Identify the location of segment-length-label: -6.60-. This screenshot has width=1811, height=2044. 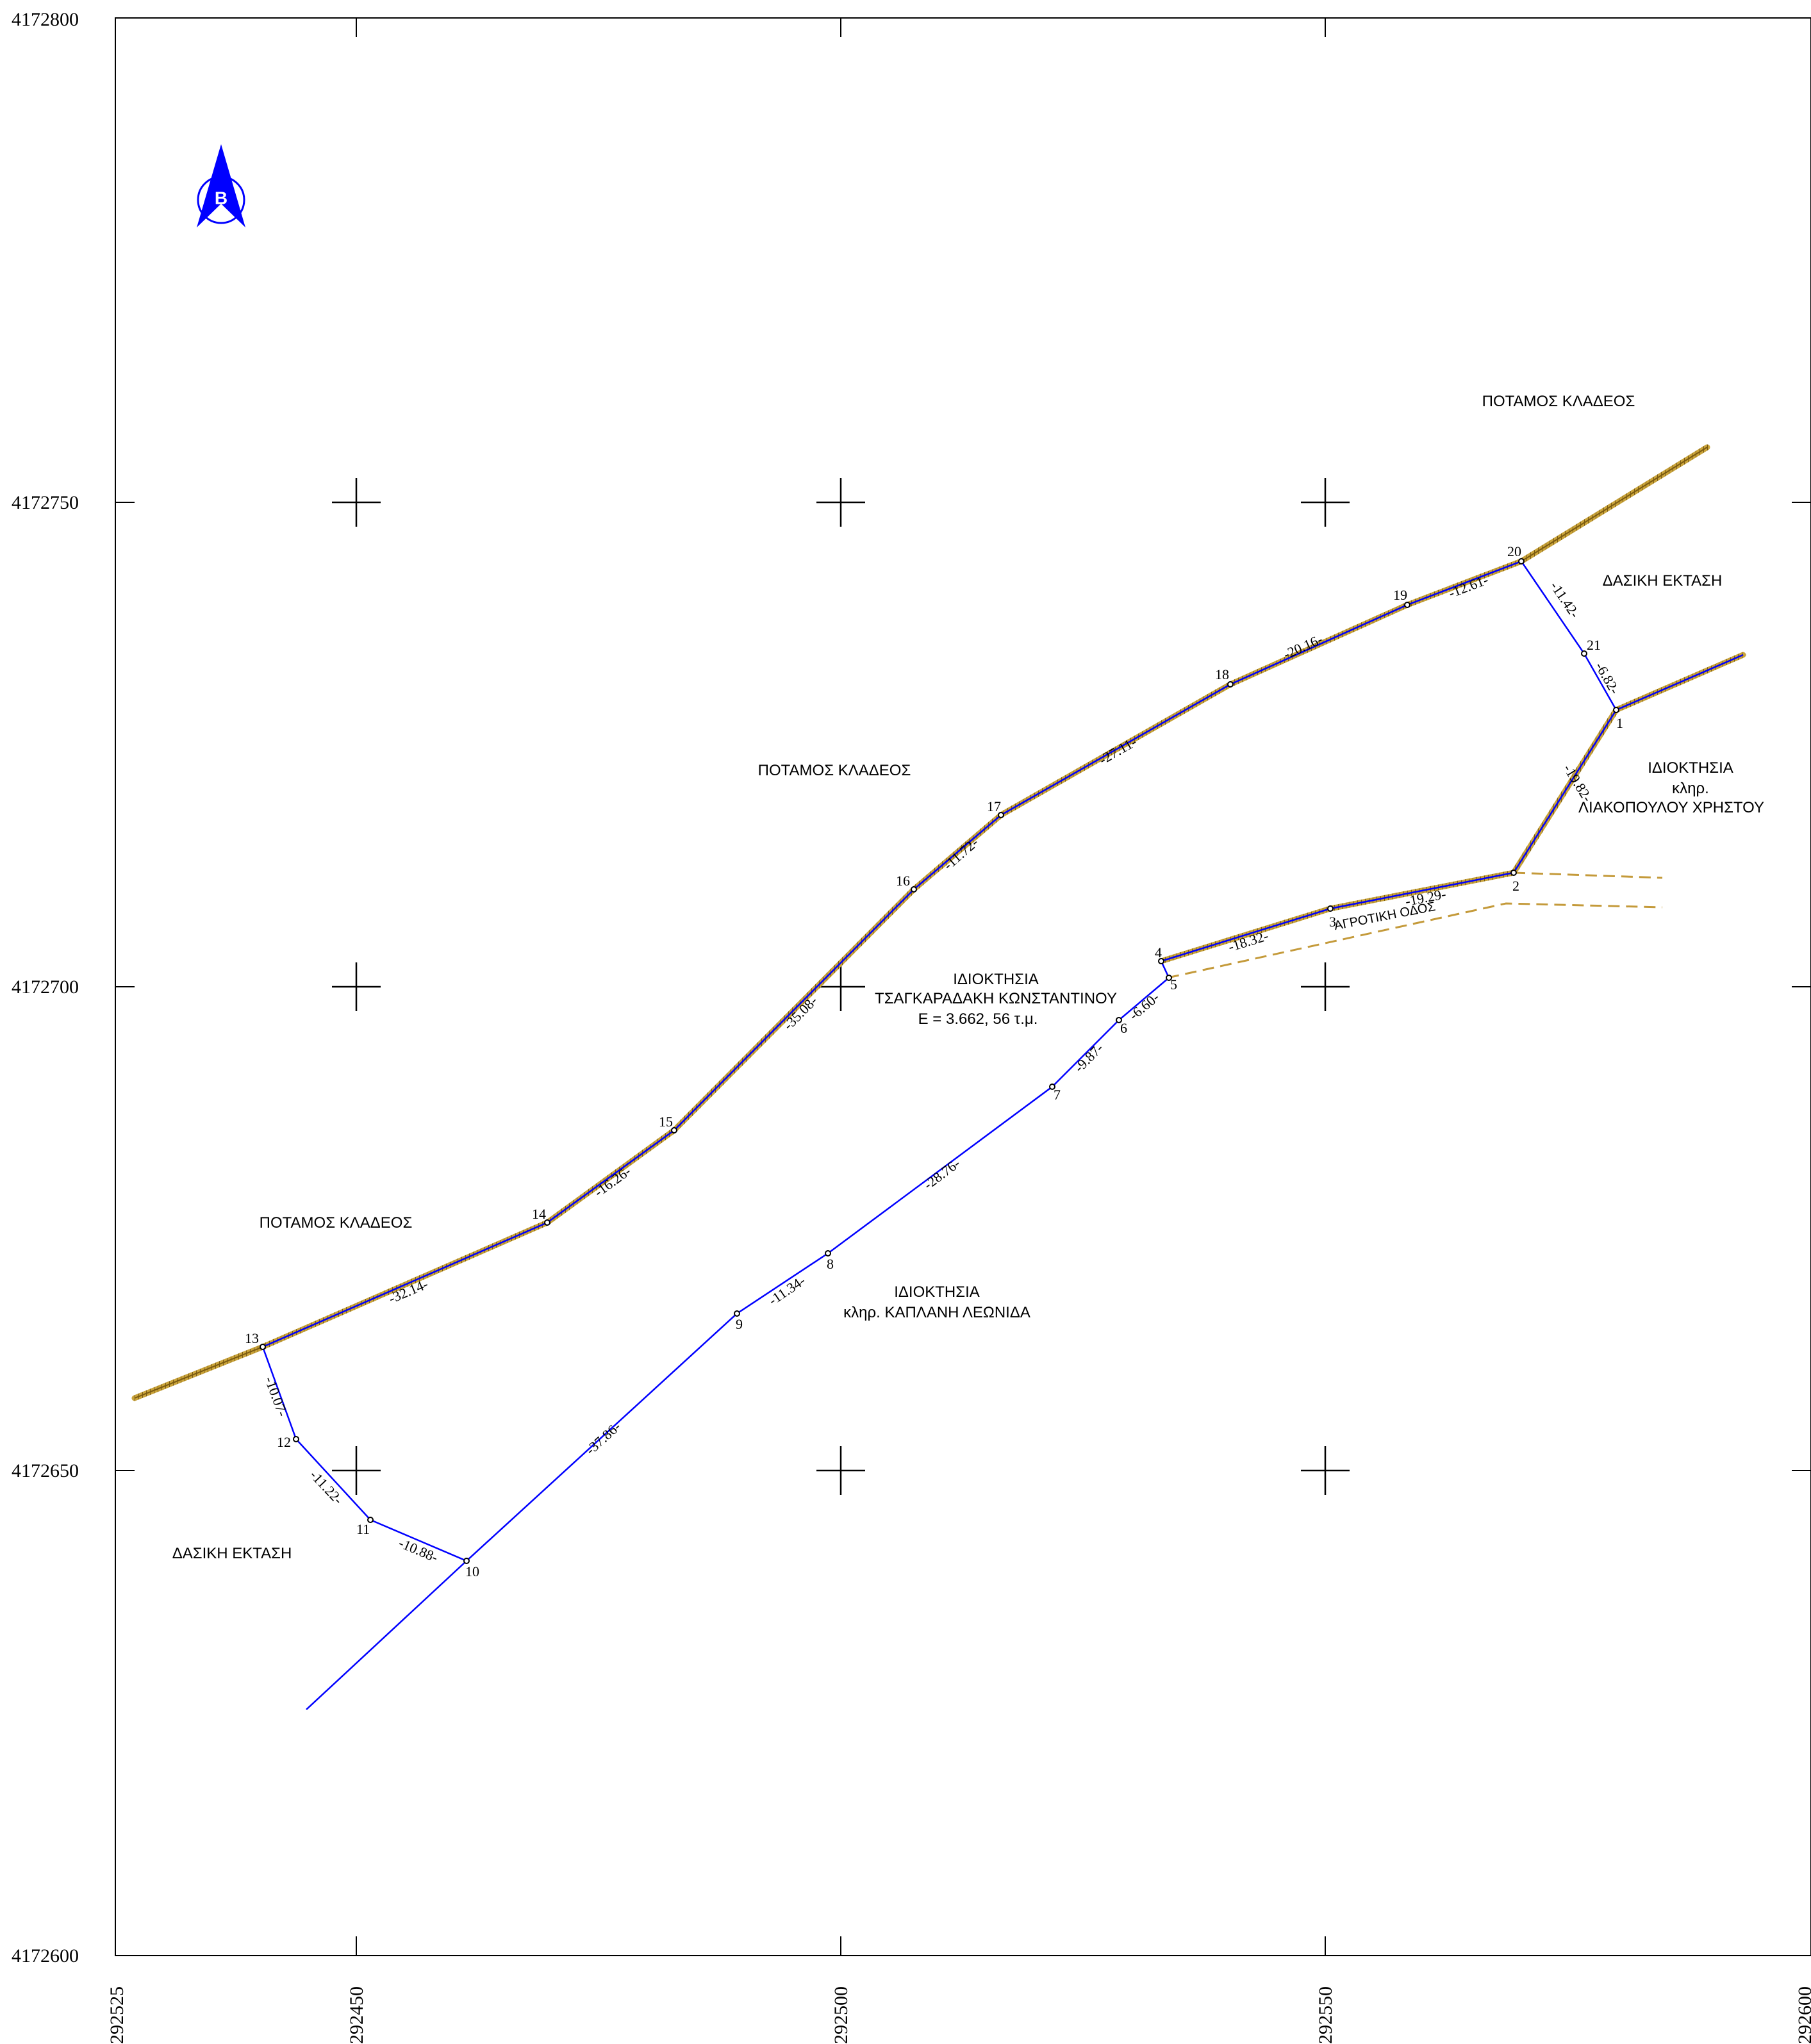
(1144, 1006).